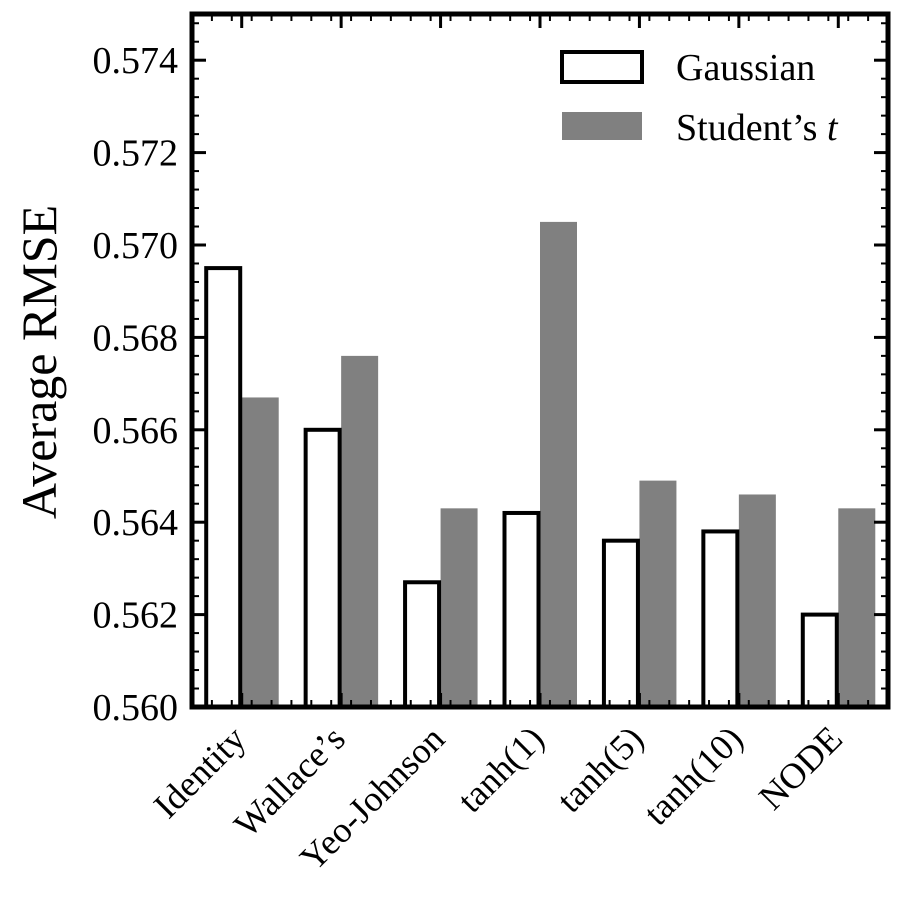  What do you see at coordinates (136, 616) in the screenshot?
I see `y-tick-label: 0.562` at bounding box center [136, 616].